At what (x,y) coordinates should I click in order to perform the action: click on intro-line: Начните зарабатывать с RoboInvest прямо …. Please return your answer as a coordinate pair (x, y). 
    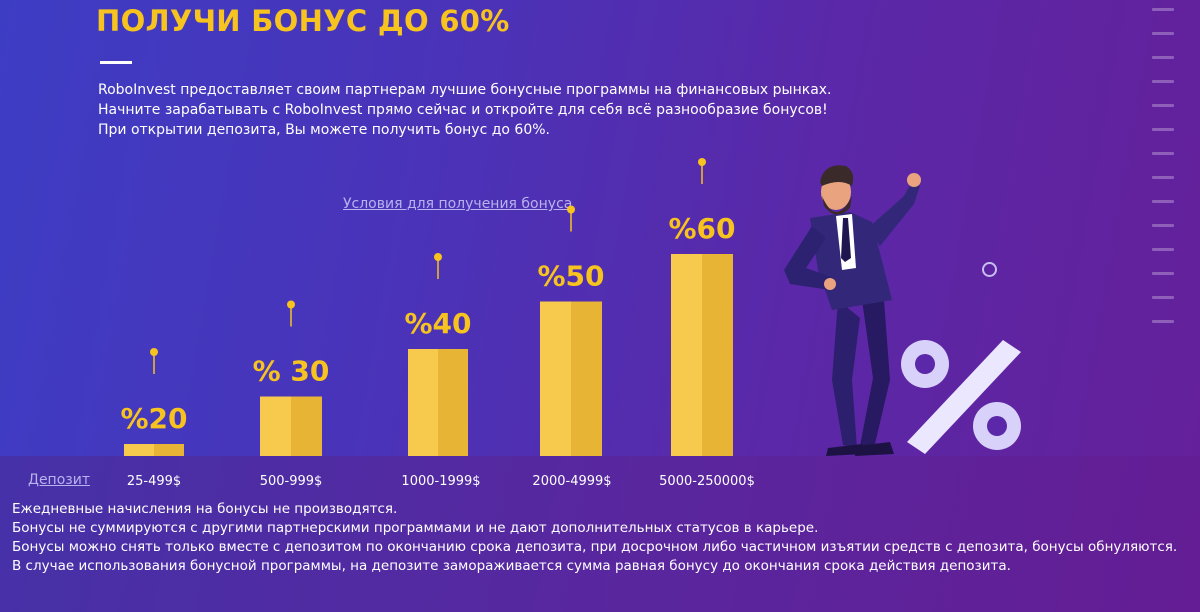
    Looking at the image, I should click on (463, 110).